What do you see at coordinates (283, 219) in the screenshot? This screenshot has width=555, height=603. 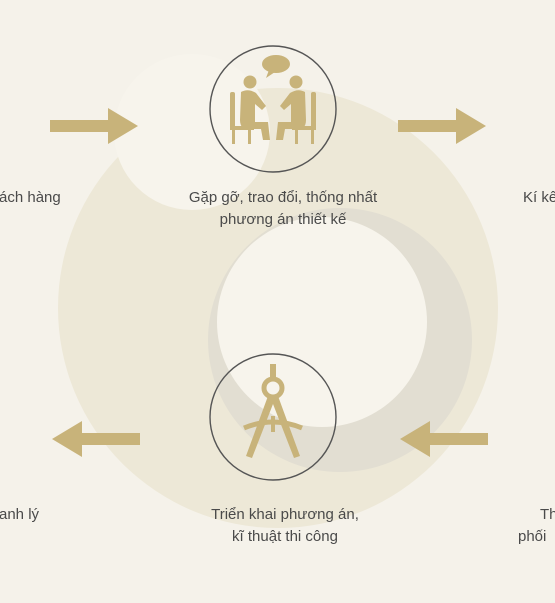 I see `step-meeting-line-2: phương án thiết kế` at bounding box center [283, 219].